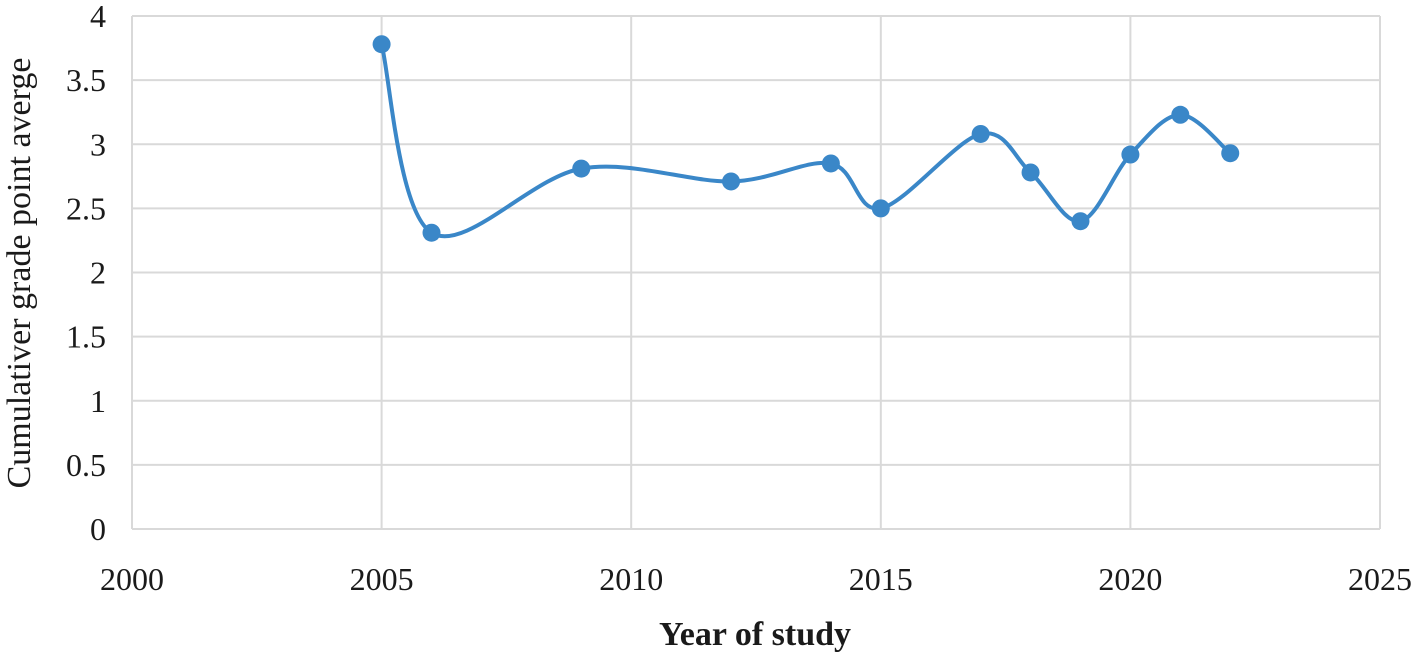 Image resolution: width=1421 pixels, height=654 pixels. I want to click on x-tick-label: 2005, so click(382, 579).